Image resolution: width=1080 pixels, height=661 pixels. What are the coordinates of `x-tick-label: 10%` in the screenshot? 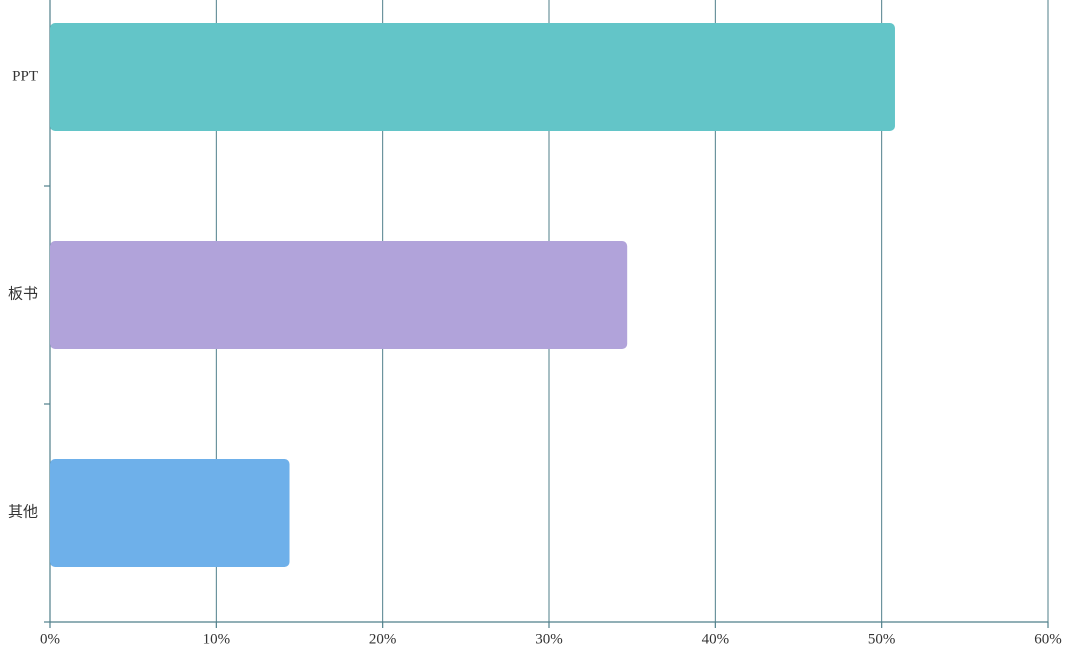 It's located at (217, 639).